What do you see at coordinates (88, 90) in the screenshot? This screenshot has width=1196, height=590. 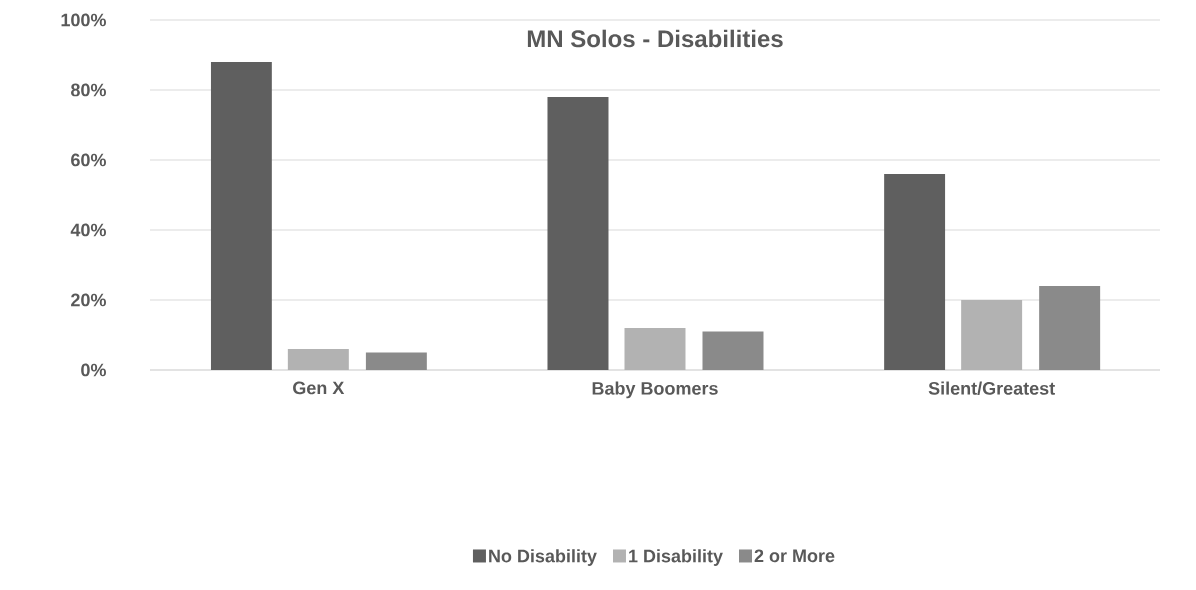 I see `y-tick-label: 80%` at bounding box center [88, 90].